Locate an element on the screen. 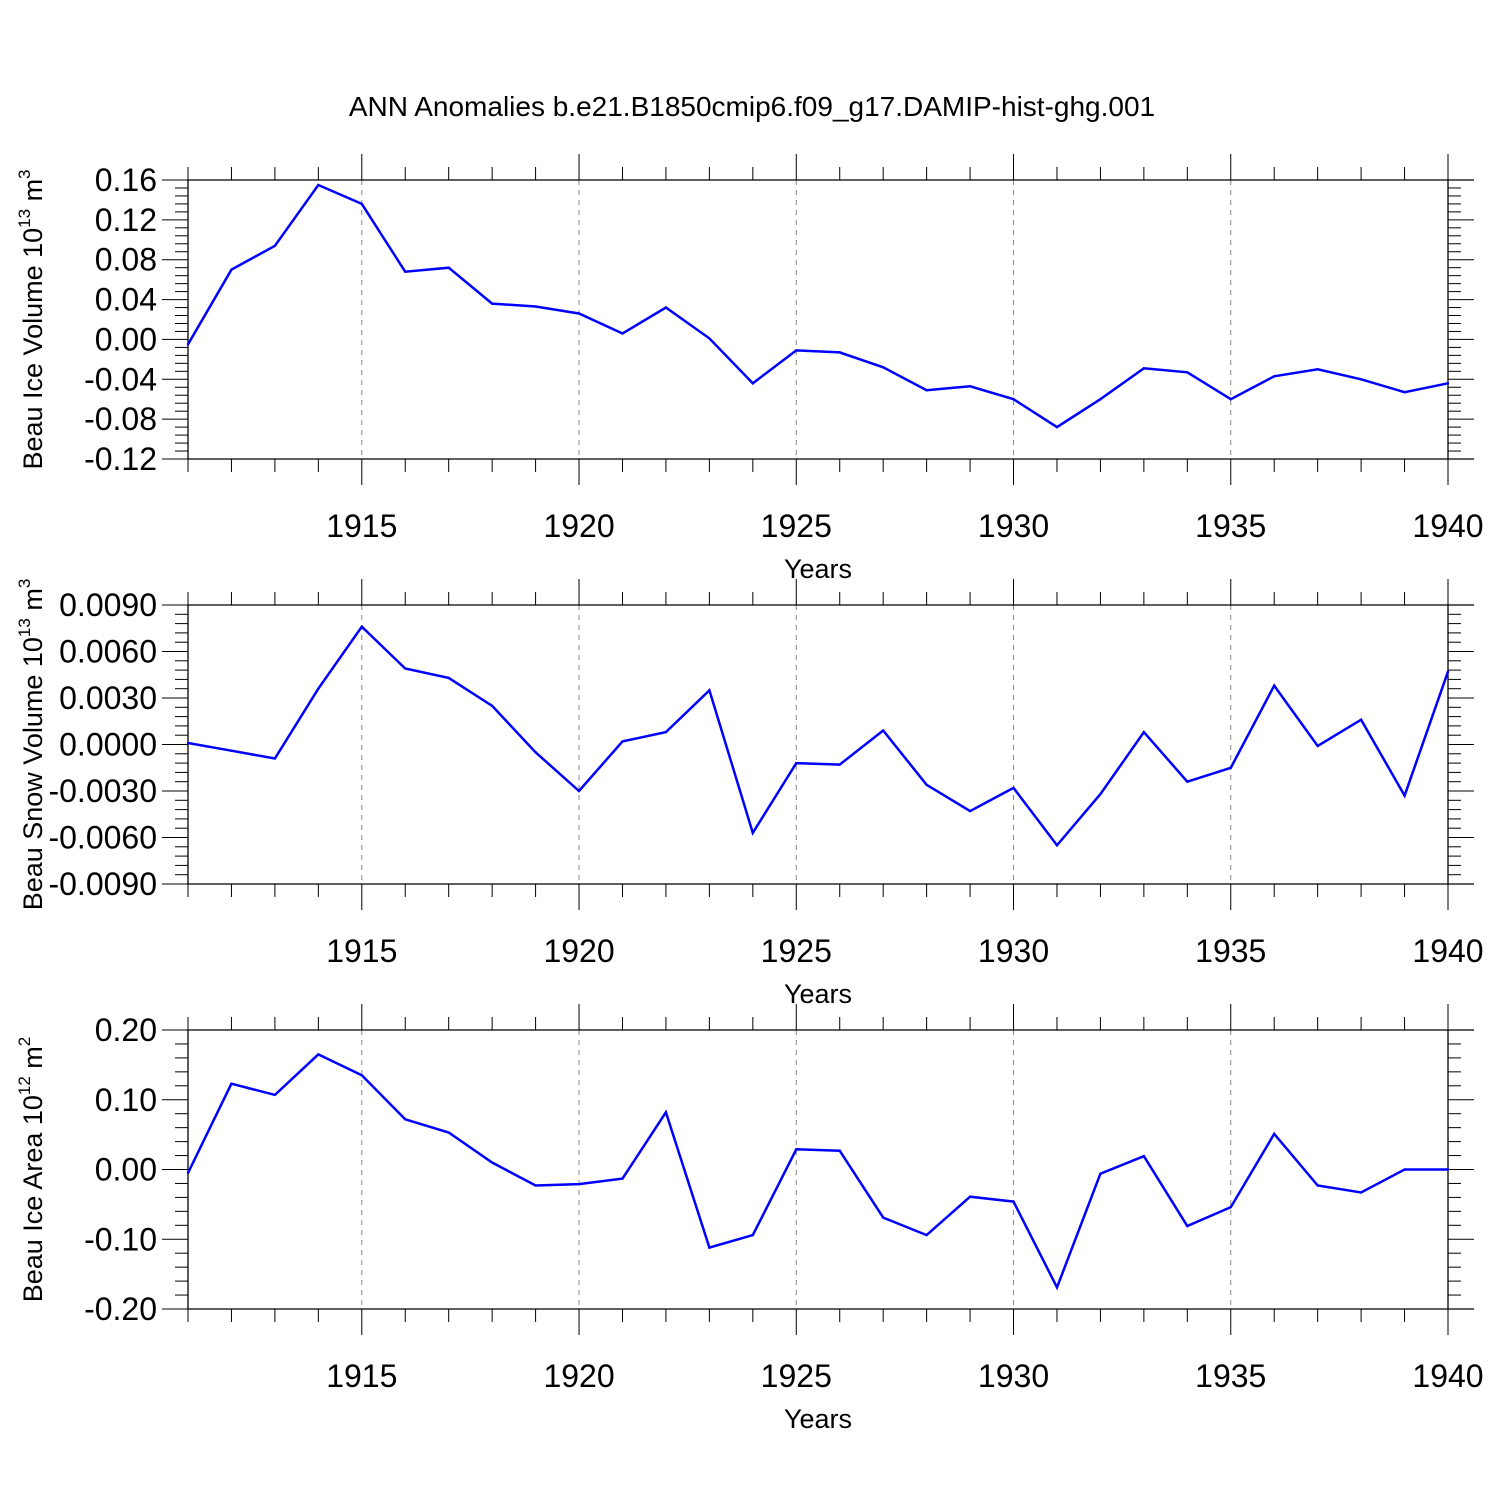  y-tick-label: -0.08 is located at coordinates (120, 419).